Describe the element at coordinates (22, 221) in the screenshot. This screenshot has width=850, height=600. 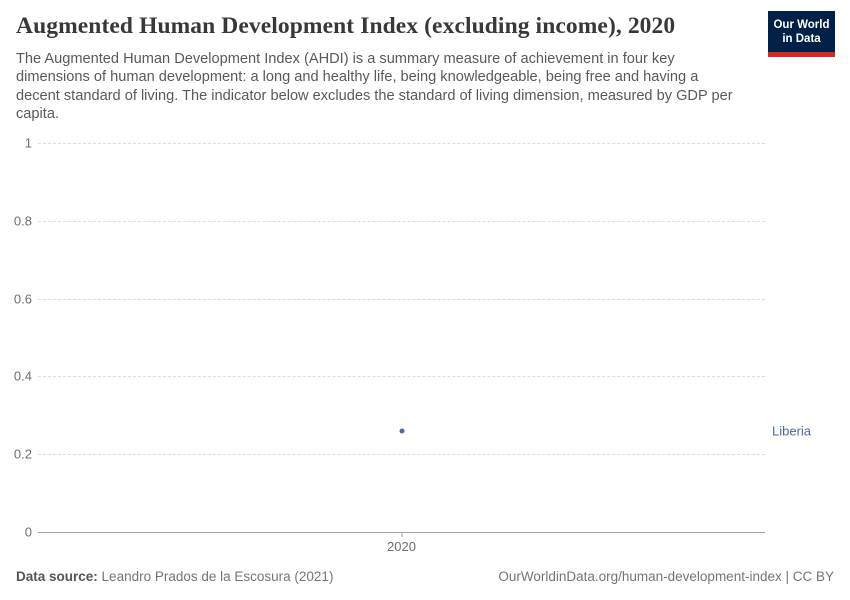
I see `y-tick-label-0.8: 0.8` at that location.